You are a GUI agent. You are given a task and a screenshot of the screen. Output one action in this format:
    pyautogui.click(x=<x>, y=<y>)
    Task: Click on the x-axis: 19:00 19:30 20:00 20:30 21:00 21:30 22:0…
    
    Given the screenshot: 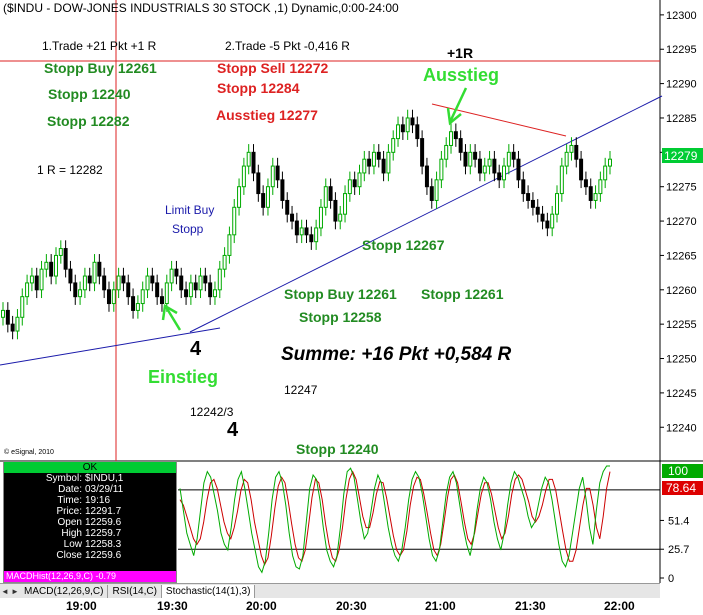 What is the action you would take?
    pyautogui.click(x=351, y=606)
    